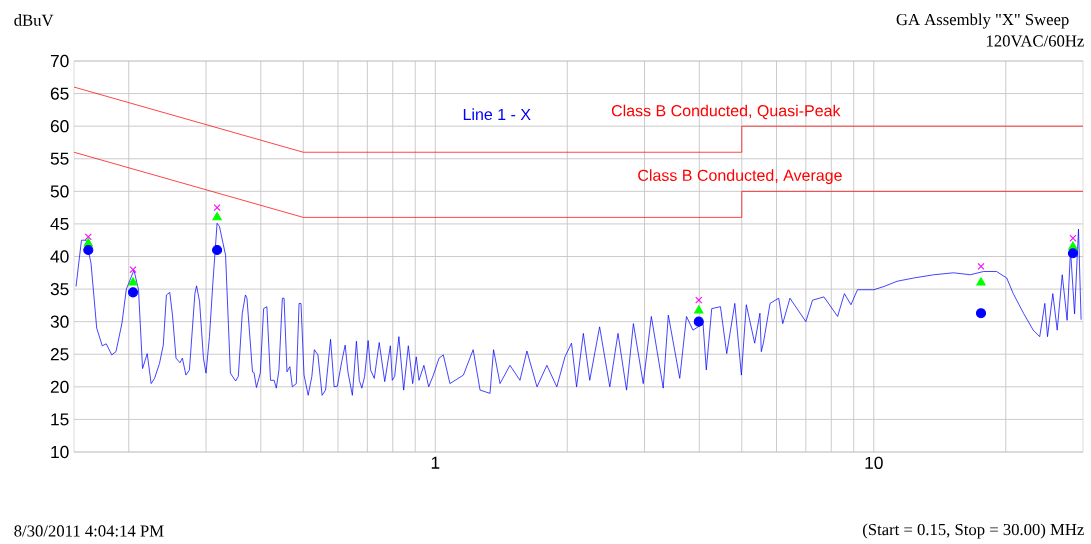 The height and width of the screenshot is (544, 1091). What do you see at coordinates (60, 452) in the screenshot?
I see `y-tick-label: 10` at bounding box center [60, 452].